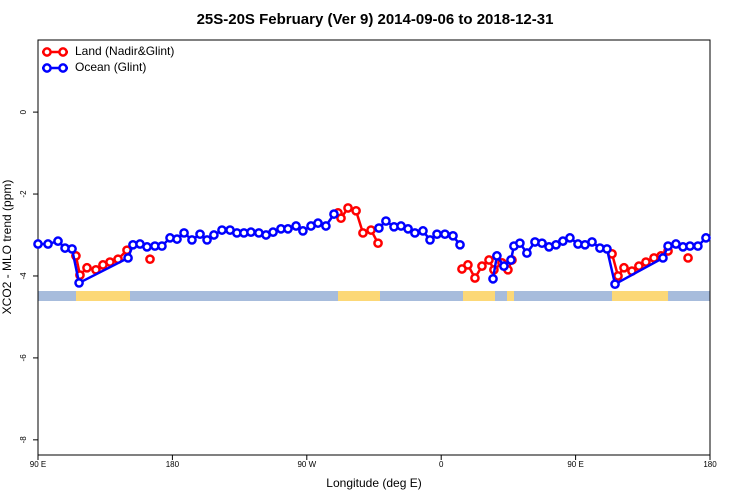 The height and width of the screenshot is (500, 750). I want to click on y-tick-label: -4, so click(23, 276).